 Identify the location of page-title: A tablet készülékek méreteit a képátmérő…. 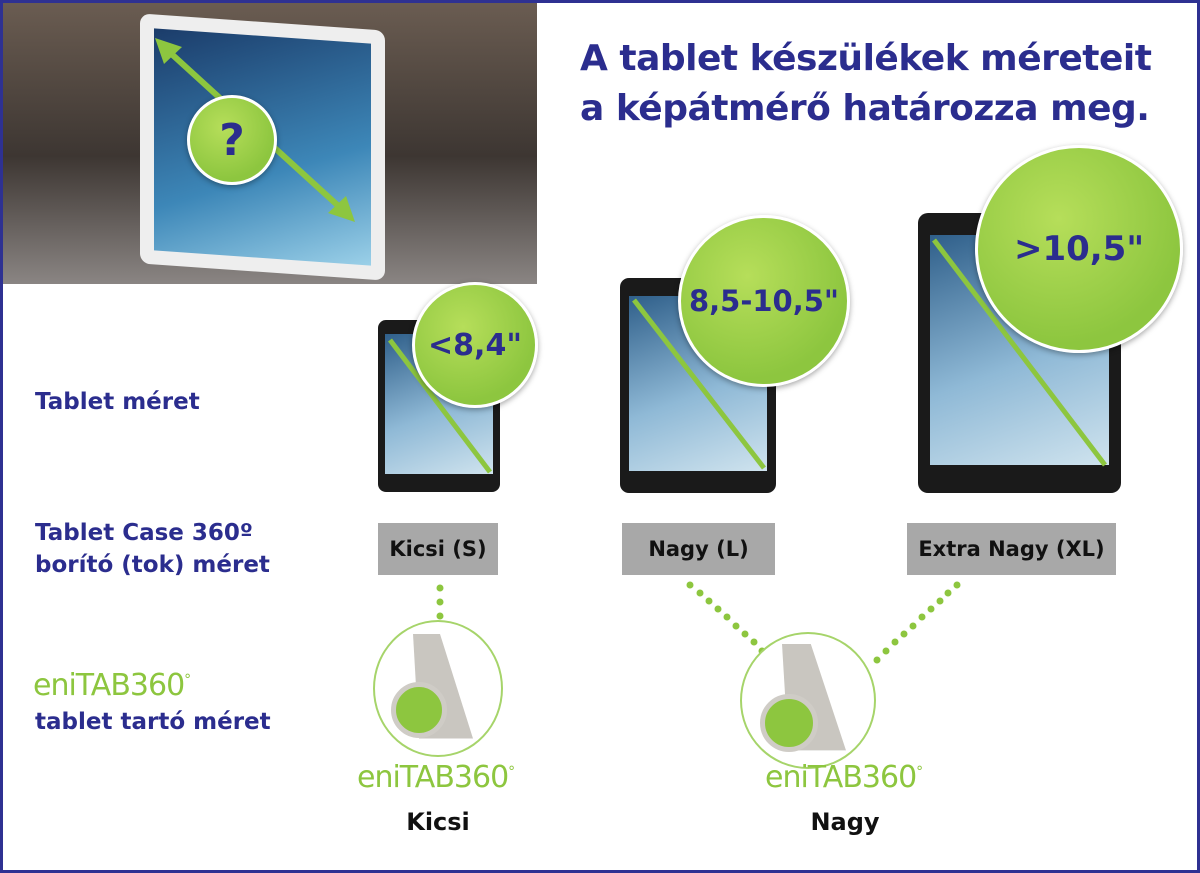
(866, 84).